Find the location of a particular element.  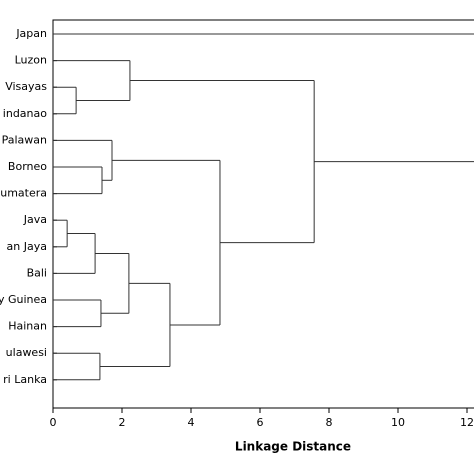

leaf-label: indanao is located at coordinates (25, 113).